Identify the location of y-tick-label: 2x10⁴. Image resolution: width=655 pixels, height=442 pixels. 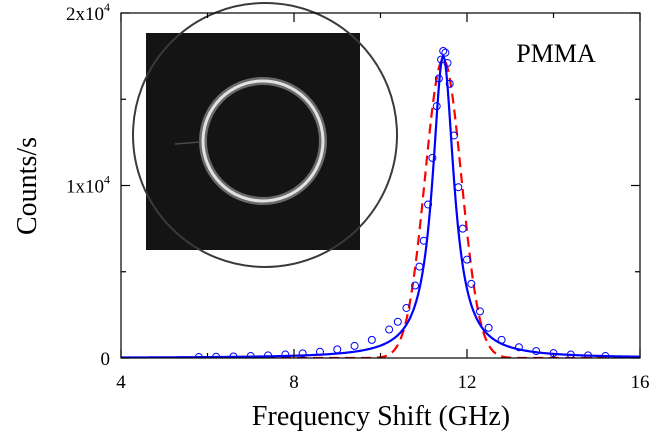
(88, 12).